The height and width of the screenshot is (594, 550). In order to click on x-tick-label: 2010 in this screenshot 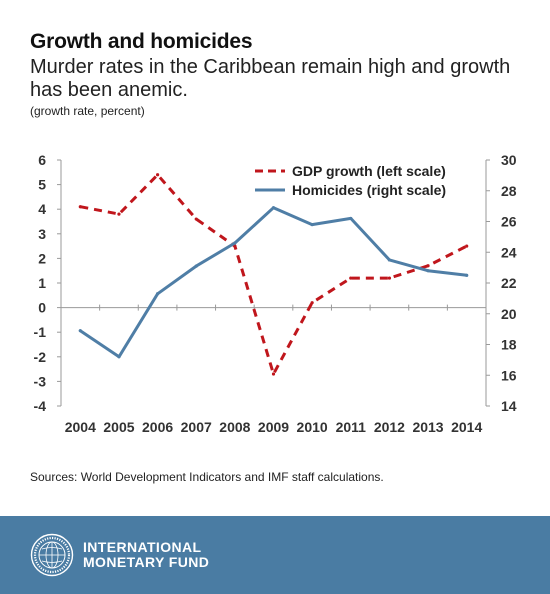, I will do `click(312, 427)`.